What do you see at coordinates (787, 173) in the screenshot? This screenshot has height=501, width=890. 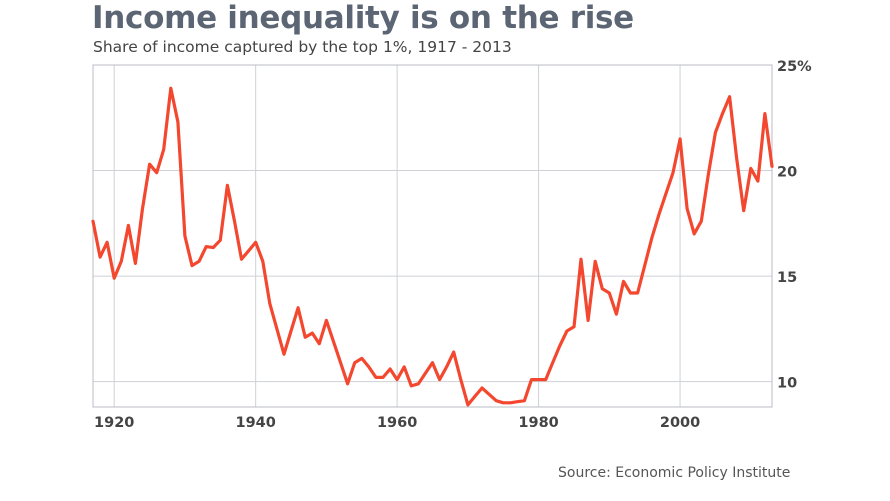 I see `y-tick-label: 20` at bounding box center [787, 173].